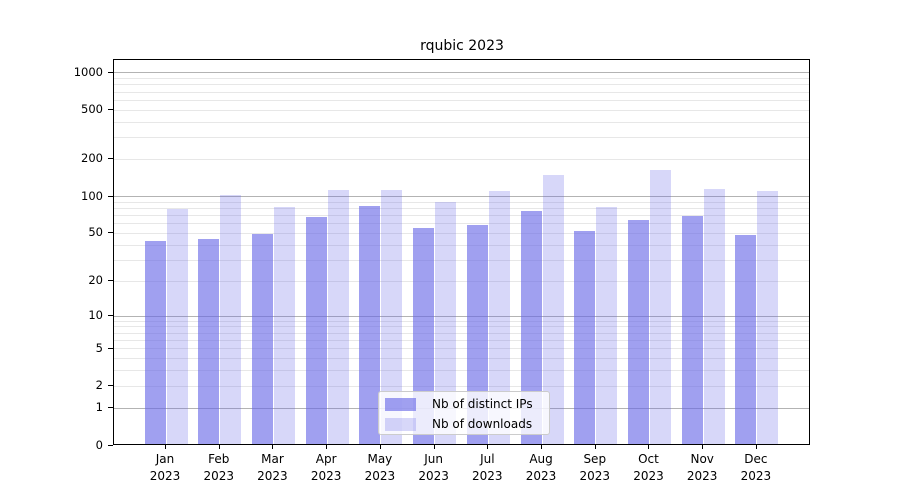  What do you see at coordinates (272, 459) in the screenshot?
I see `x-tick-month: Mar` at bounding box center [272, 459].